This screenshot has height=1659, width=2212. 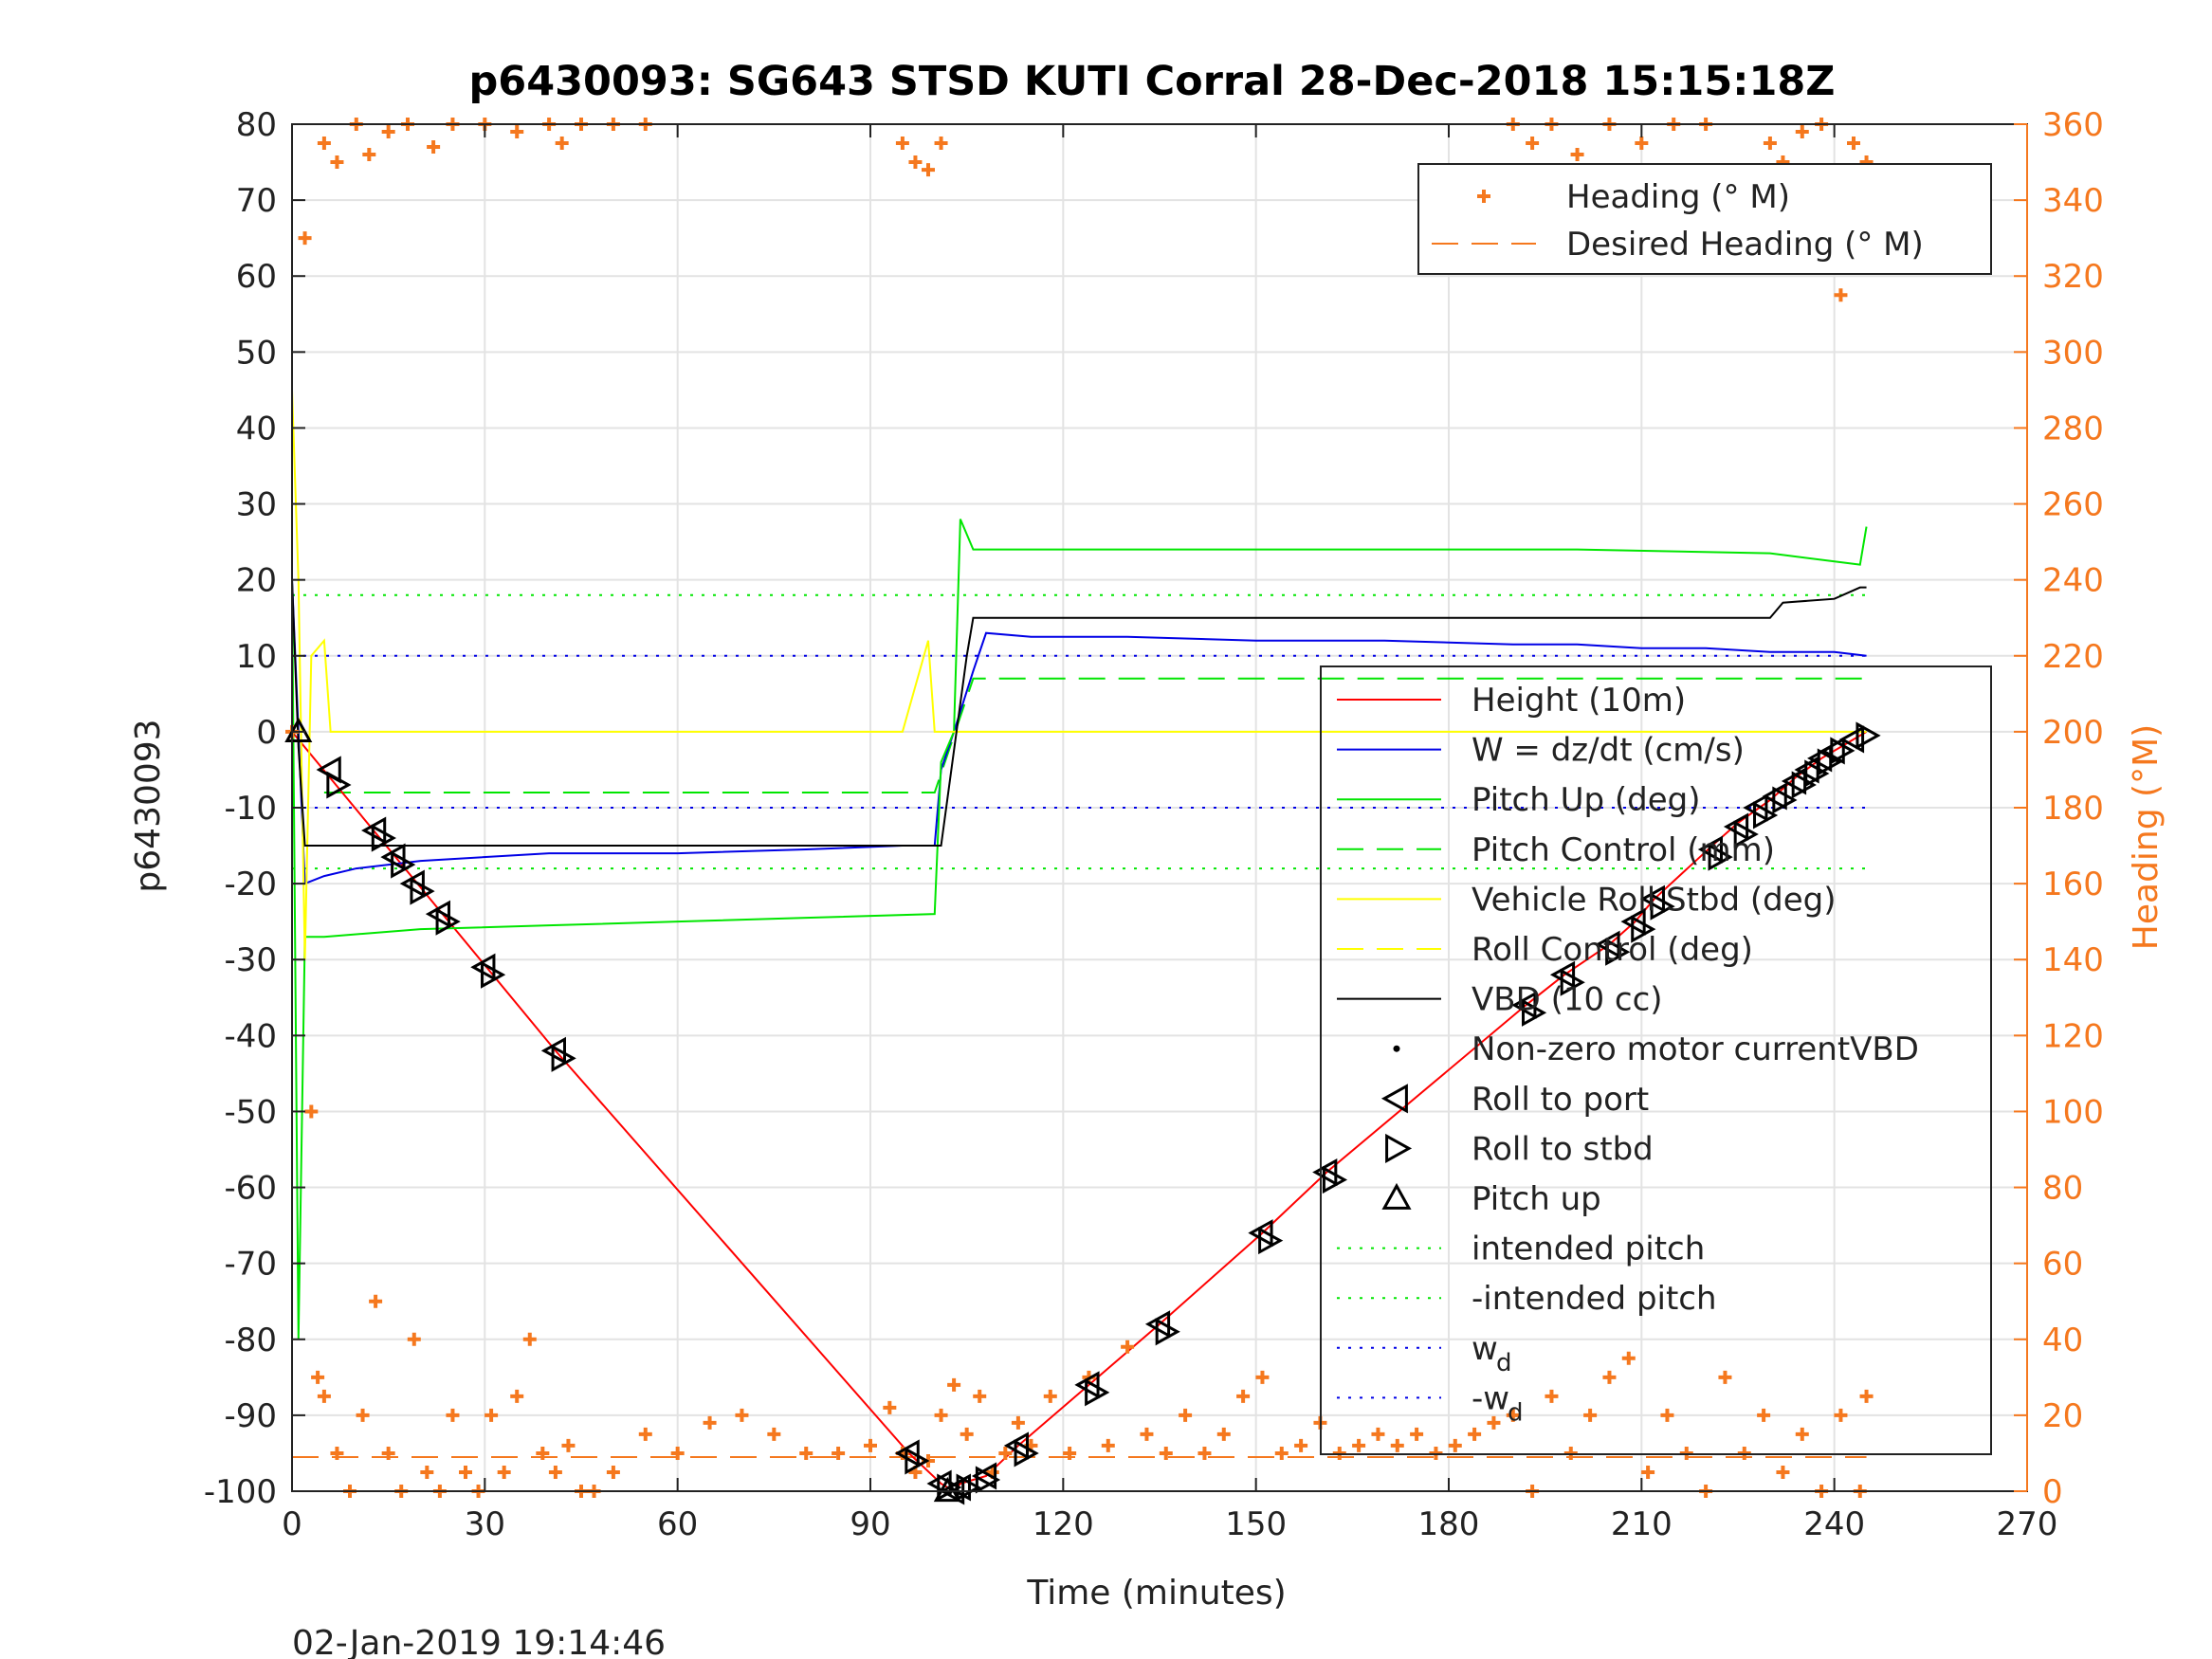 I want to click on legend-label: Non-zero motor currentVBD, so click(x=1695, y=1049).